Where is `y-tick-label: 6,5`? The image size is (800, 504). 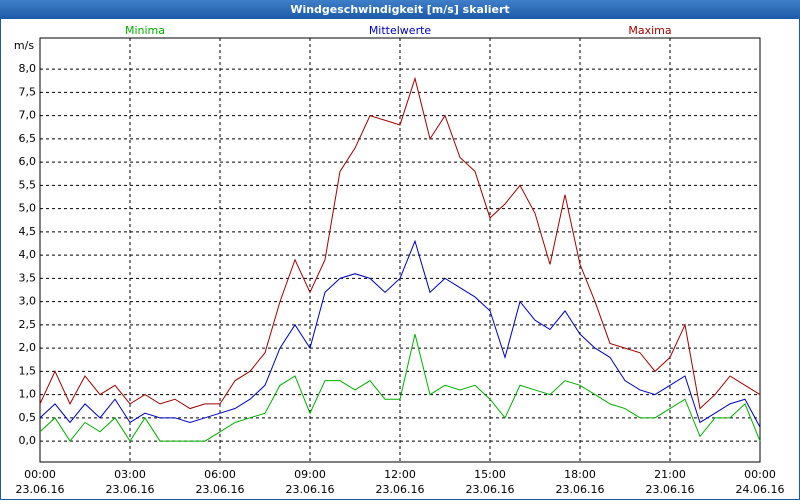 y-tick-label: 6,5 is located at coordinates (28, 138).